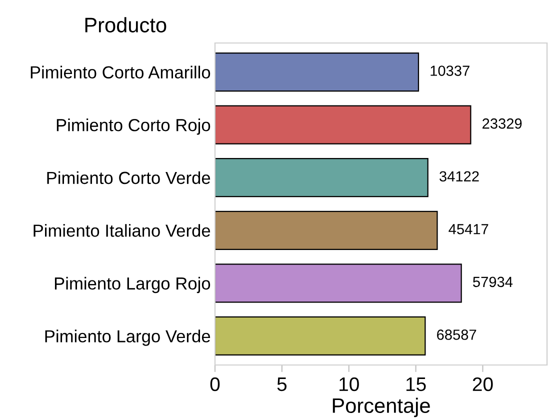  What do you see at coordinates (132, 285) in the screenshot?
I see `y-tick-label: Pimiento Largo Rojo` at bounding box center [132, 285].